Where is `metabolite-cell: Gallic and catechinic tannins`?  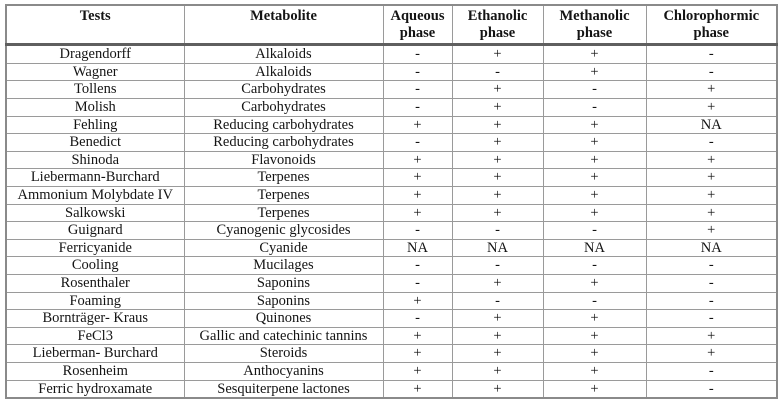 metabolite-cell: Gallic and catechinic tannins is located at coordinates (283, 336).